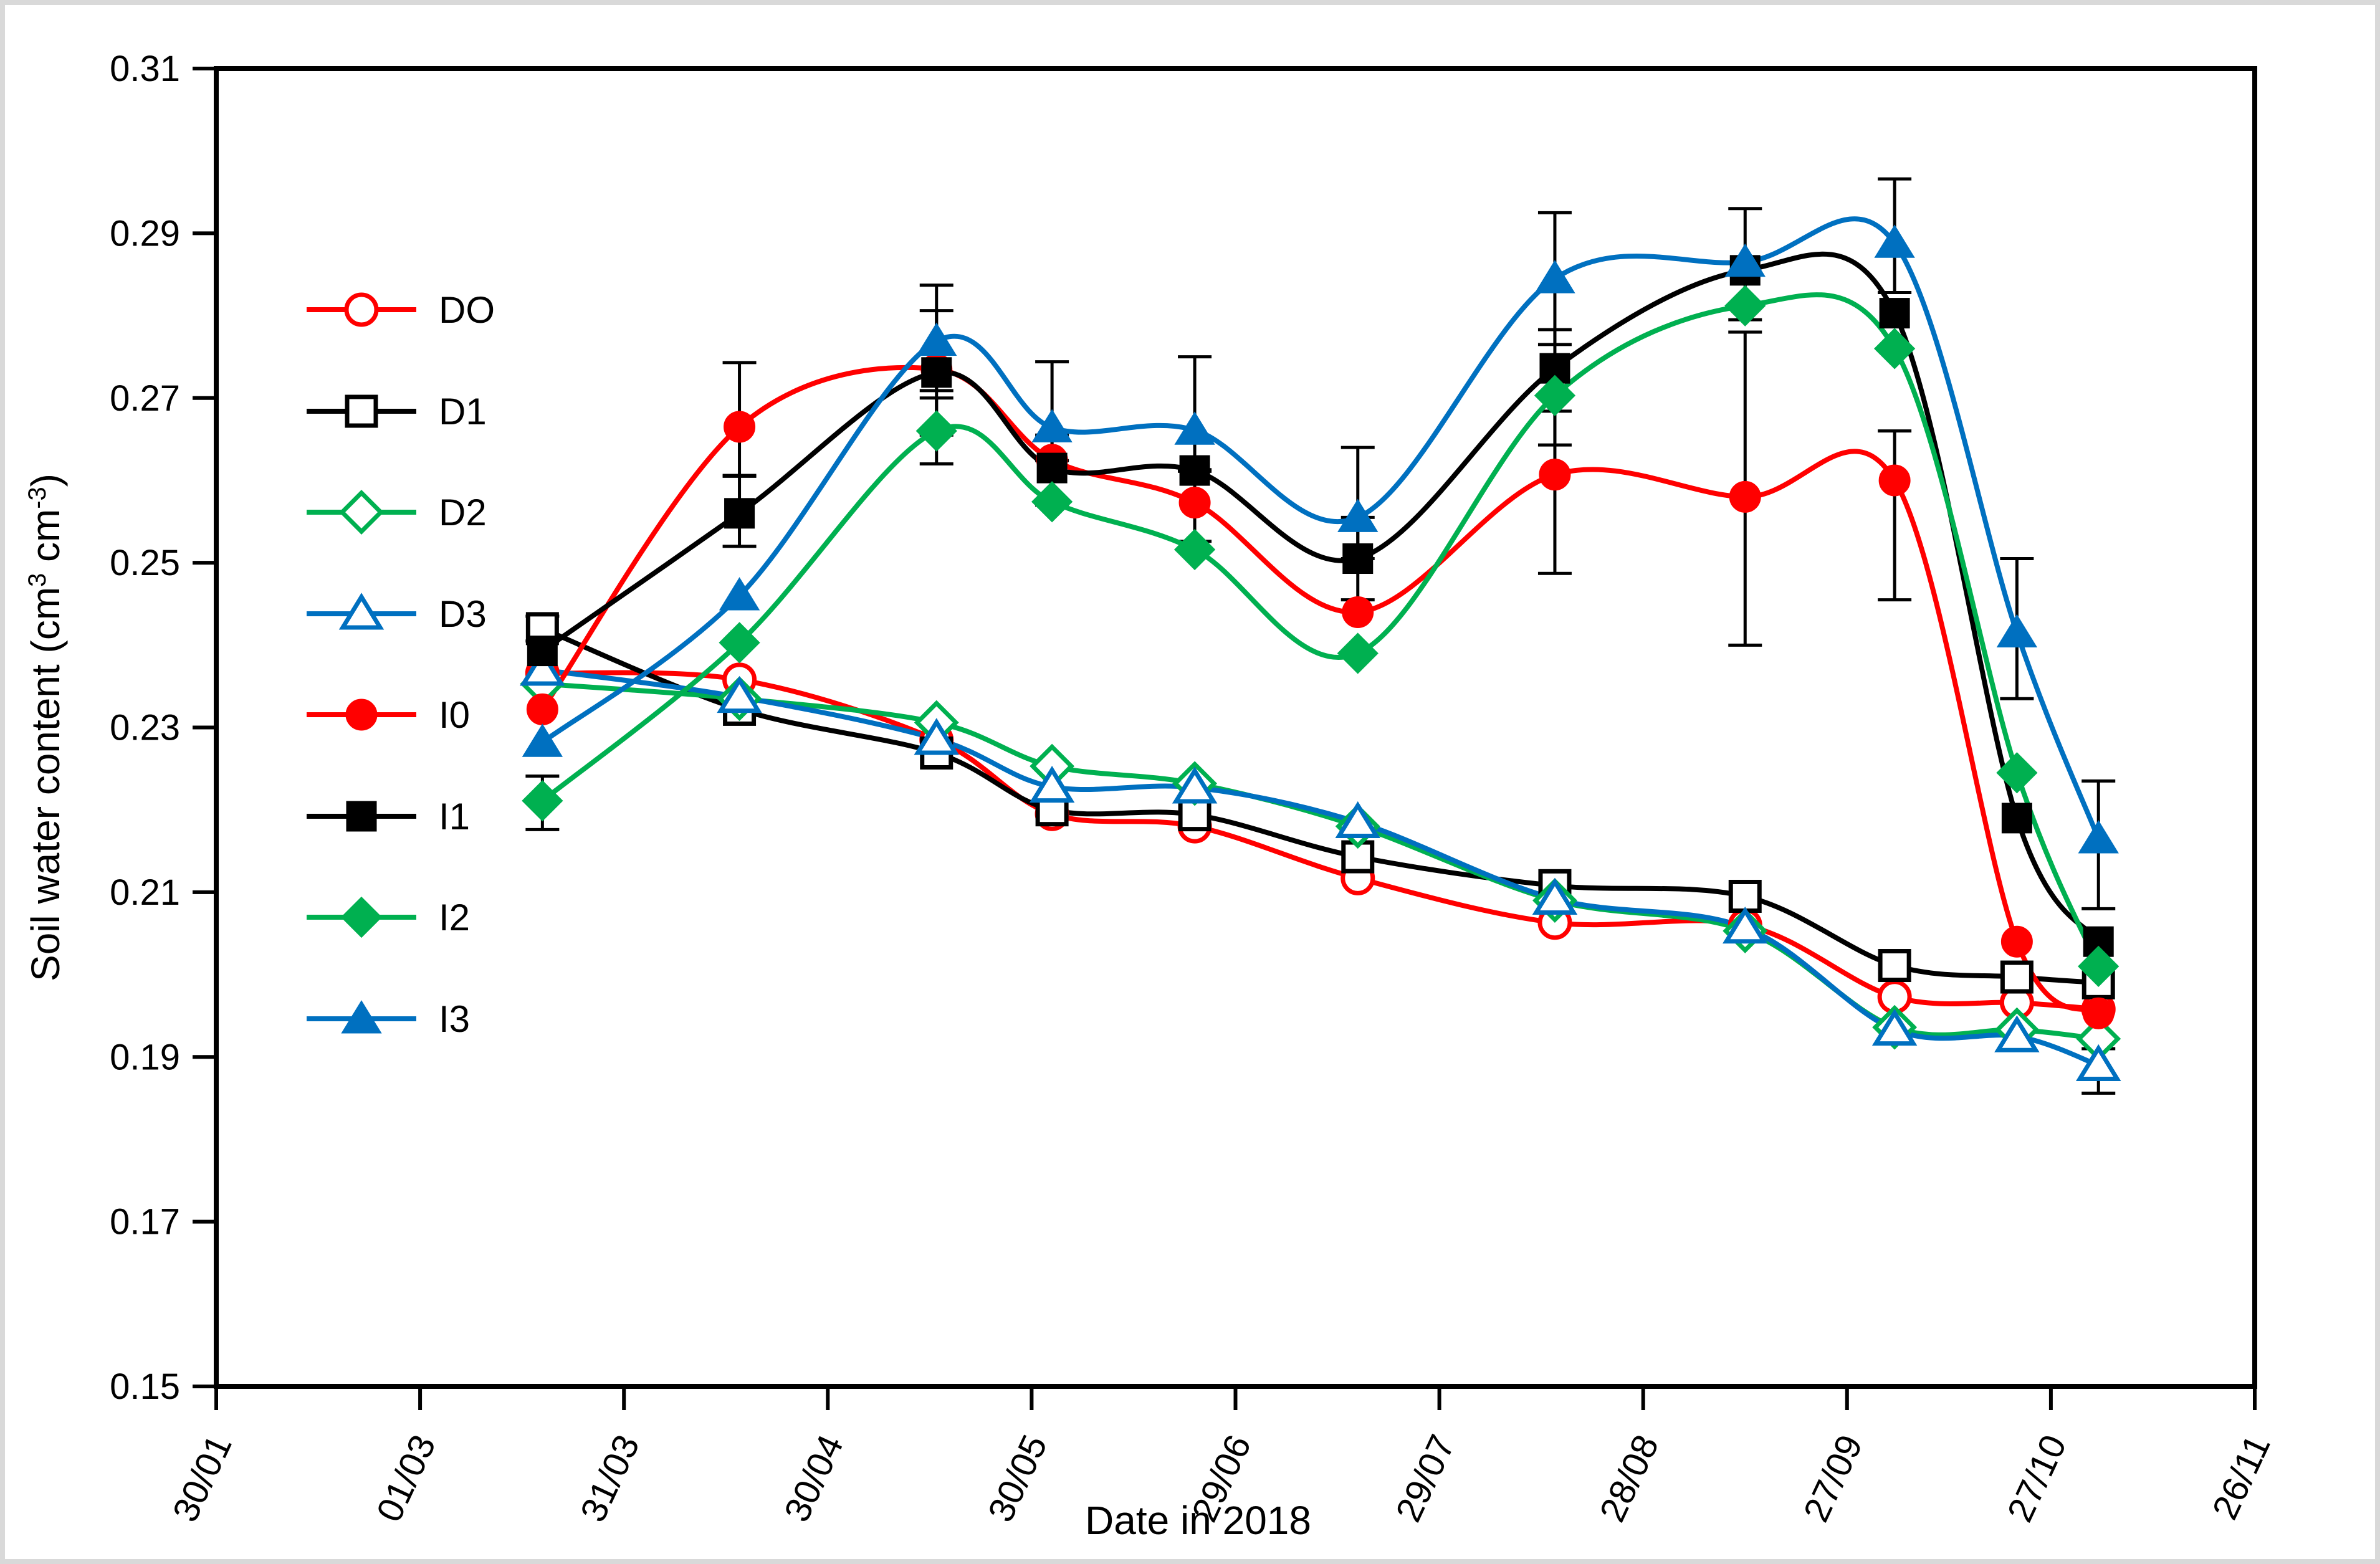 The image size is (2380, 1564). Describe the element at coordinates (388, 816) in the screenshot. I see `legend-item-I1: I1` at that location.